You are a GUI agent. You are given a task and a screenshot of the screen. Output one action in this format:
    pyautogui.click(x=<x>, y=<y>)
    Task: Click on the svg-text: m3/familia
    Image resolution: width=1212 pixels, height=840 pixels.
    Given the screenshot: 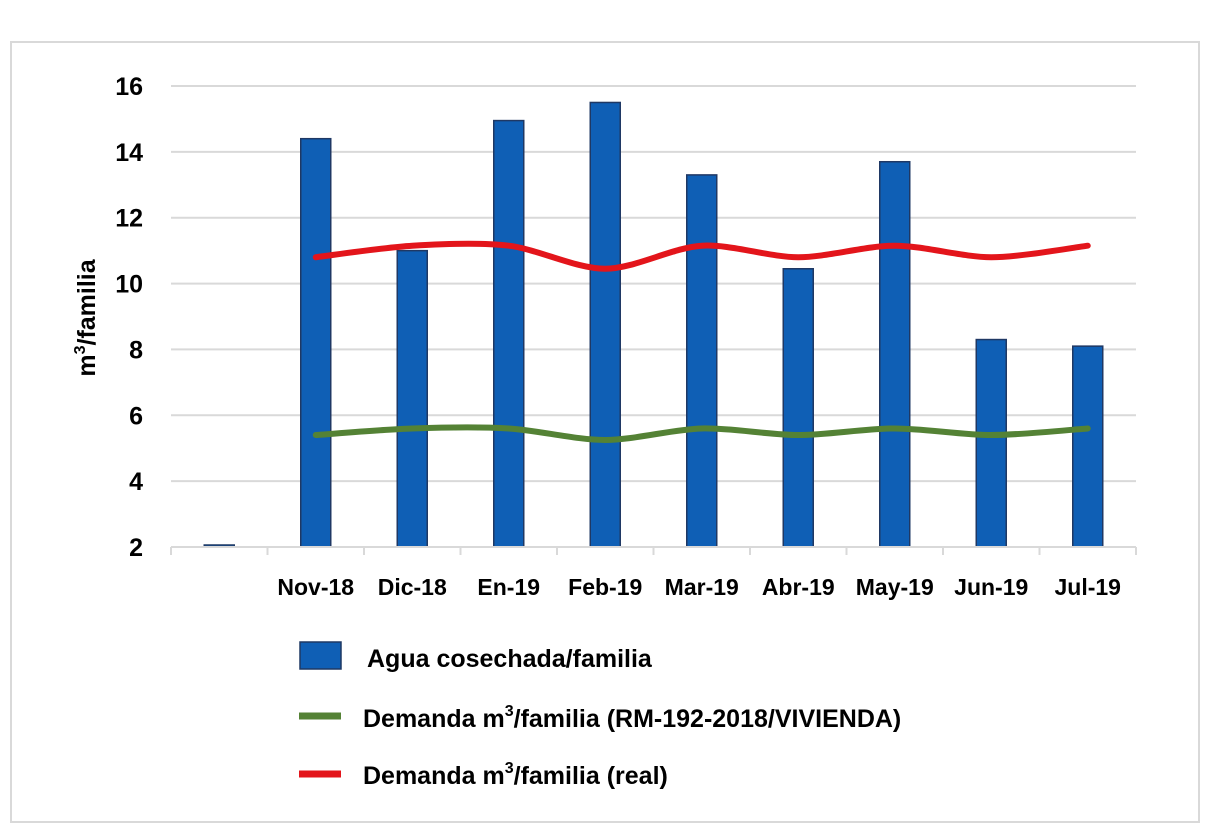 What is the action you would take?
    pyautogui.click(x=86, y=317)
    